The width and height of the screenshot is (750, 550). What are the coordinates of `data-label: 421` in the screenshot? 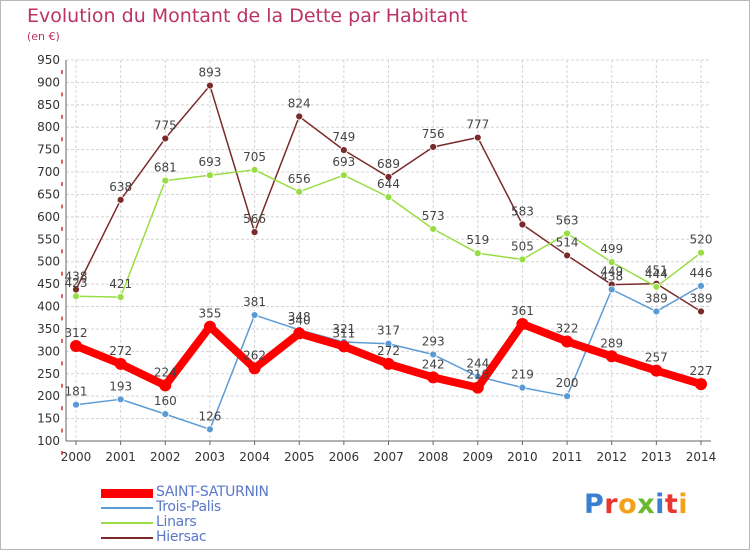 It's located at (120, 284).